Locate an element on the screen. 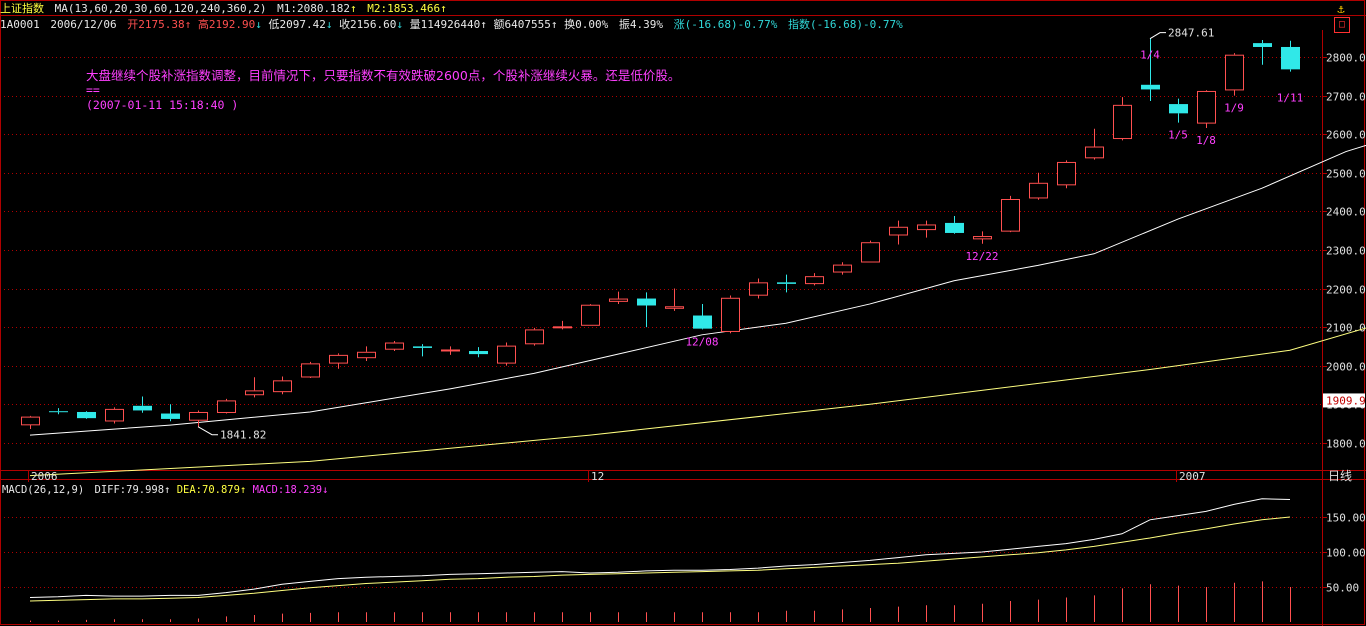 The image size is (1366, 626). window-tools: ⚓ □ is located at coordinates (1350, 17).